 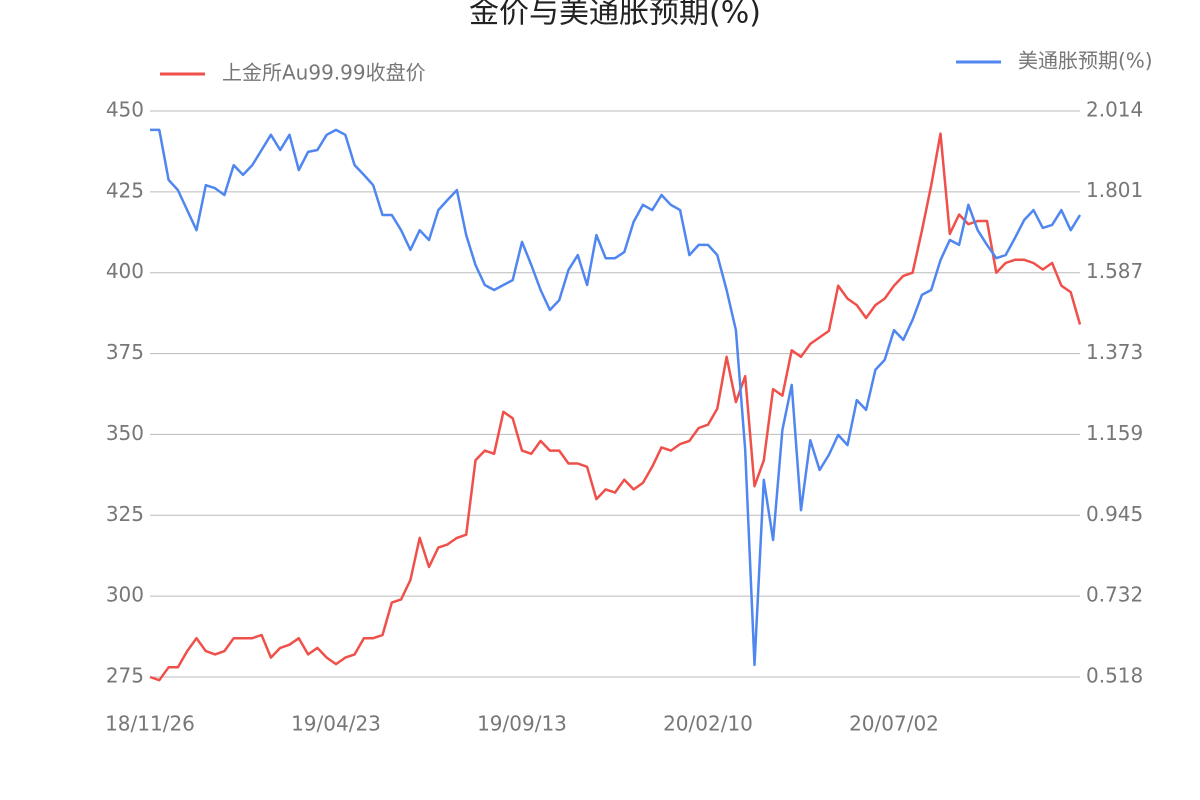 What do you see at coordinates (125, 676) in the screenshot?
I see `y-tick-label: 275` at bounding box center [125, 676].